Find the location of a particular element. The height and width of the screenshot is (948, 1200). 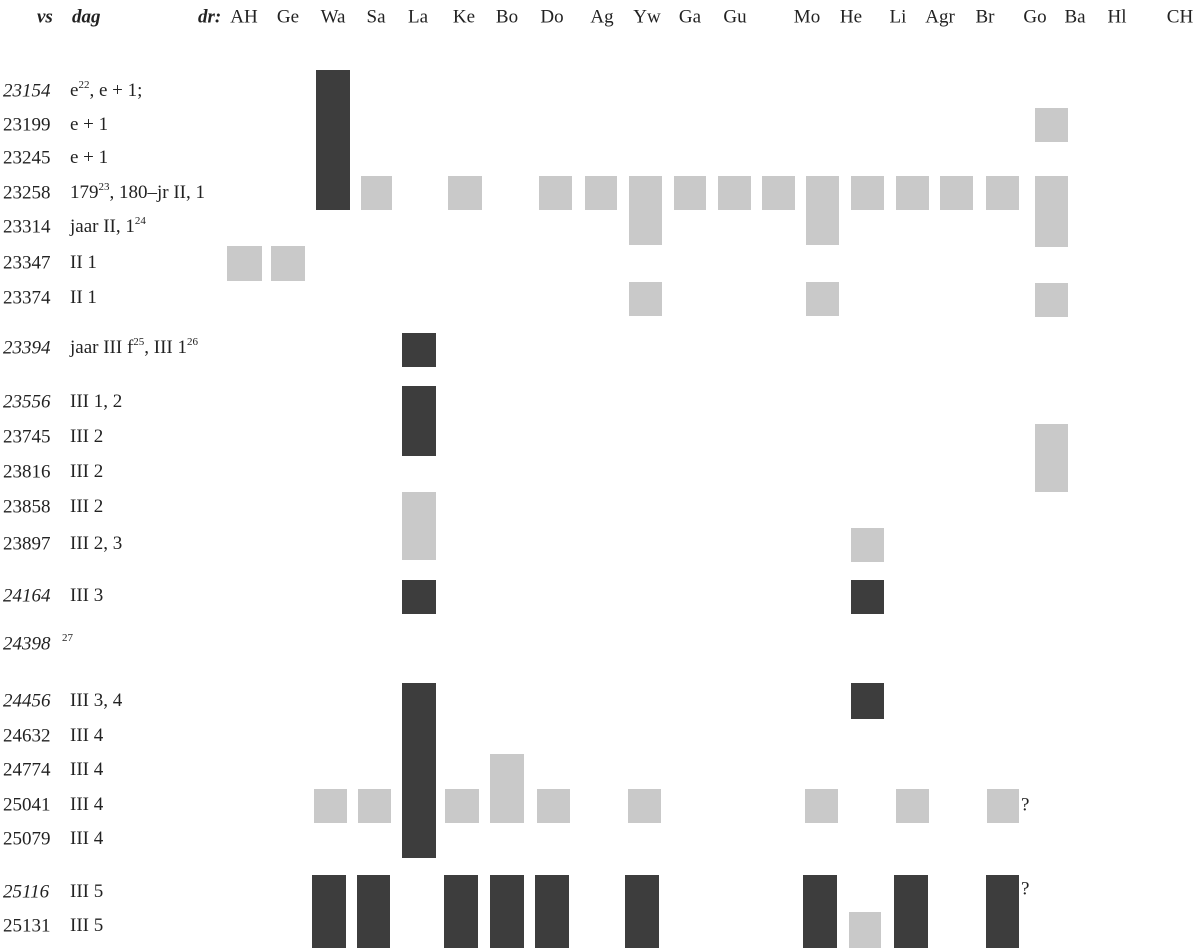

day-text: , 180–jr II, 1 is located at coordinates (158, 192).